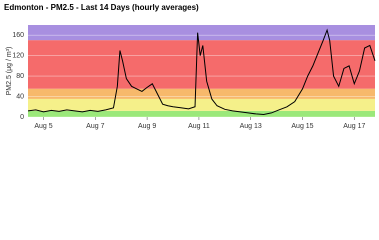  What do you see at coordinates (18, 35) in the screenshot?
I see `y-tick-label: 160` at bounding box center [18, 35].